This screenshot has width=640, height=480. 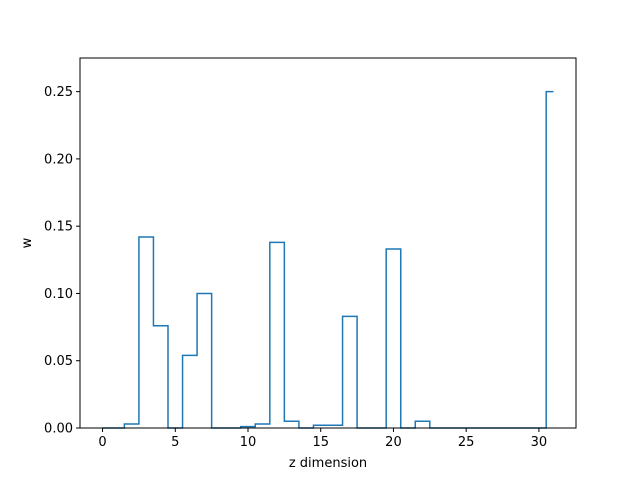 I want to click on y-tick-label: 0.20, so click(x=58, y=159).